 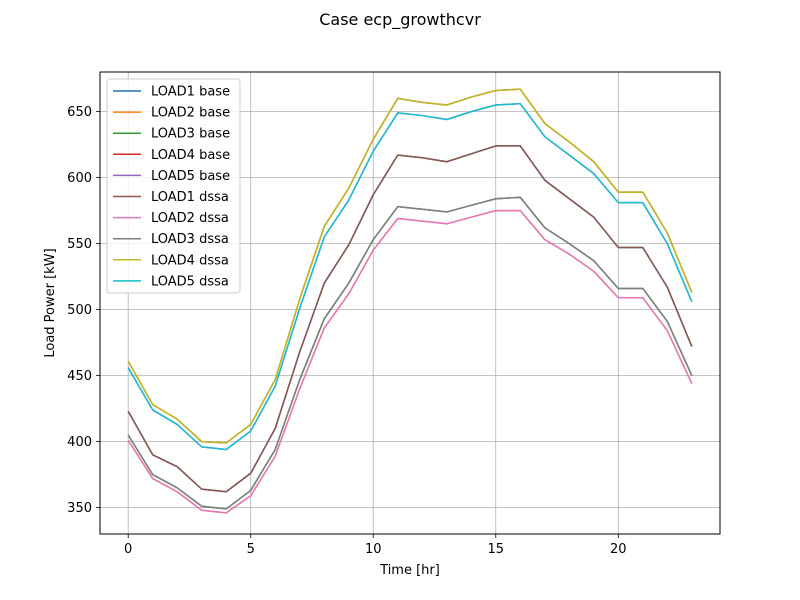 What do you see at coordinates (190, 218) in the screenshot?
I see `legend-label: LOAD2 dssa` at bounding box center [190, 218].